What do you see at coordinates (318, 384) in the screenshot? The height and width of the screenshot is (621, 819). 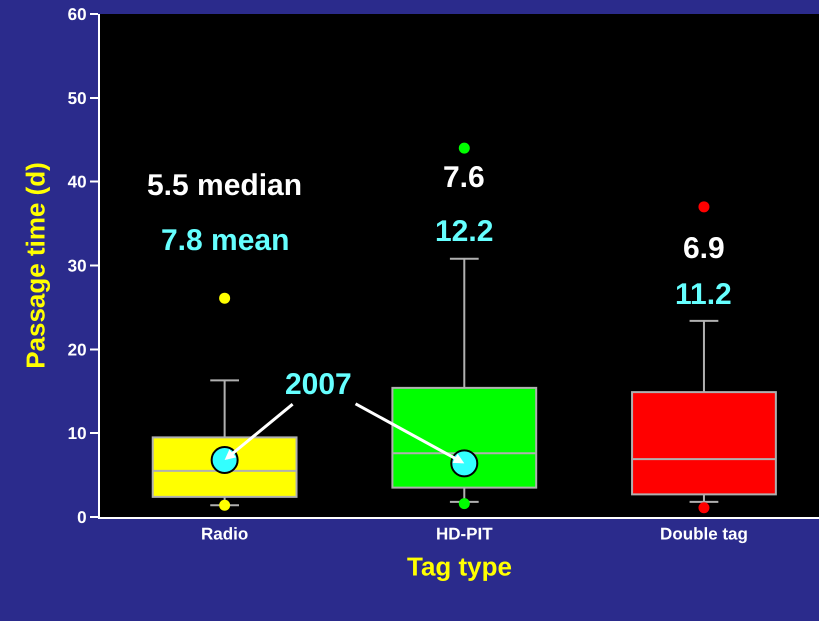 I see `annotation: 2007` at bounding box center [318, 384].